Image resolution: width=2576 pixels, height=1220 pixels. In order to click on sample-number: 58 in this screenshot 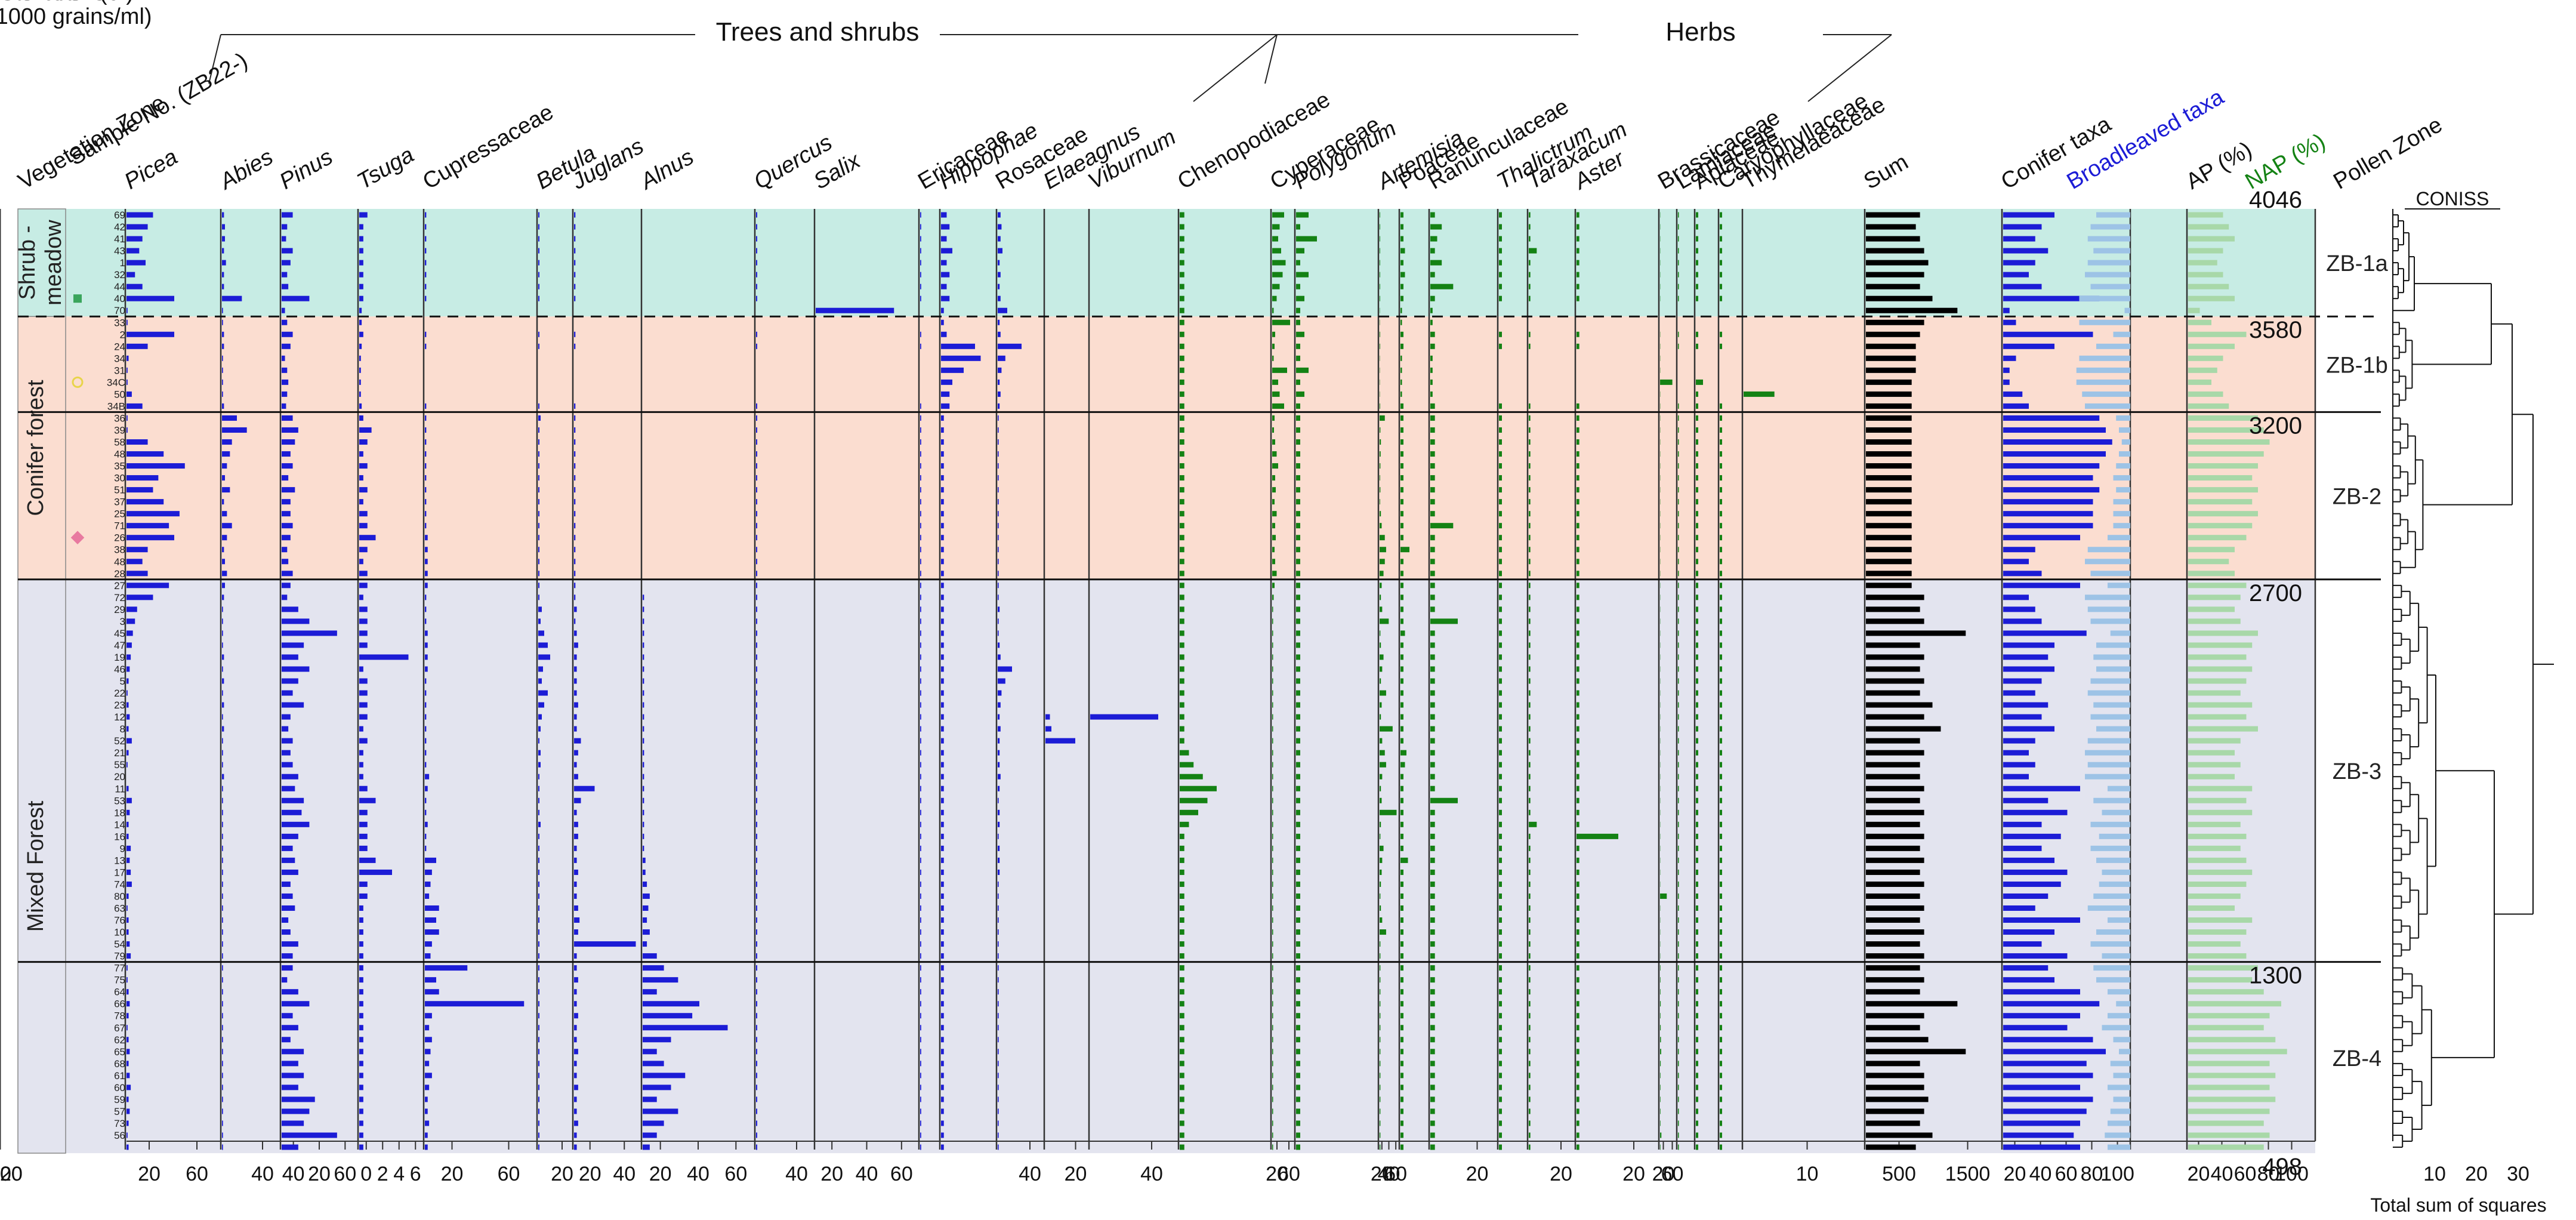, I will do `click(119, 443)`.